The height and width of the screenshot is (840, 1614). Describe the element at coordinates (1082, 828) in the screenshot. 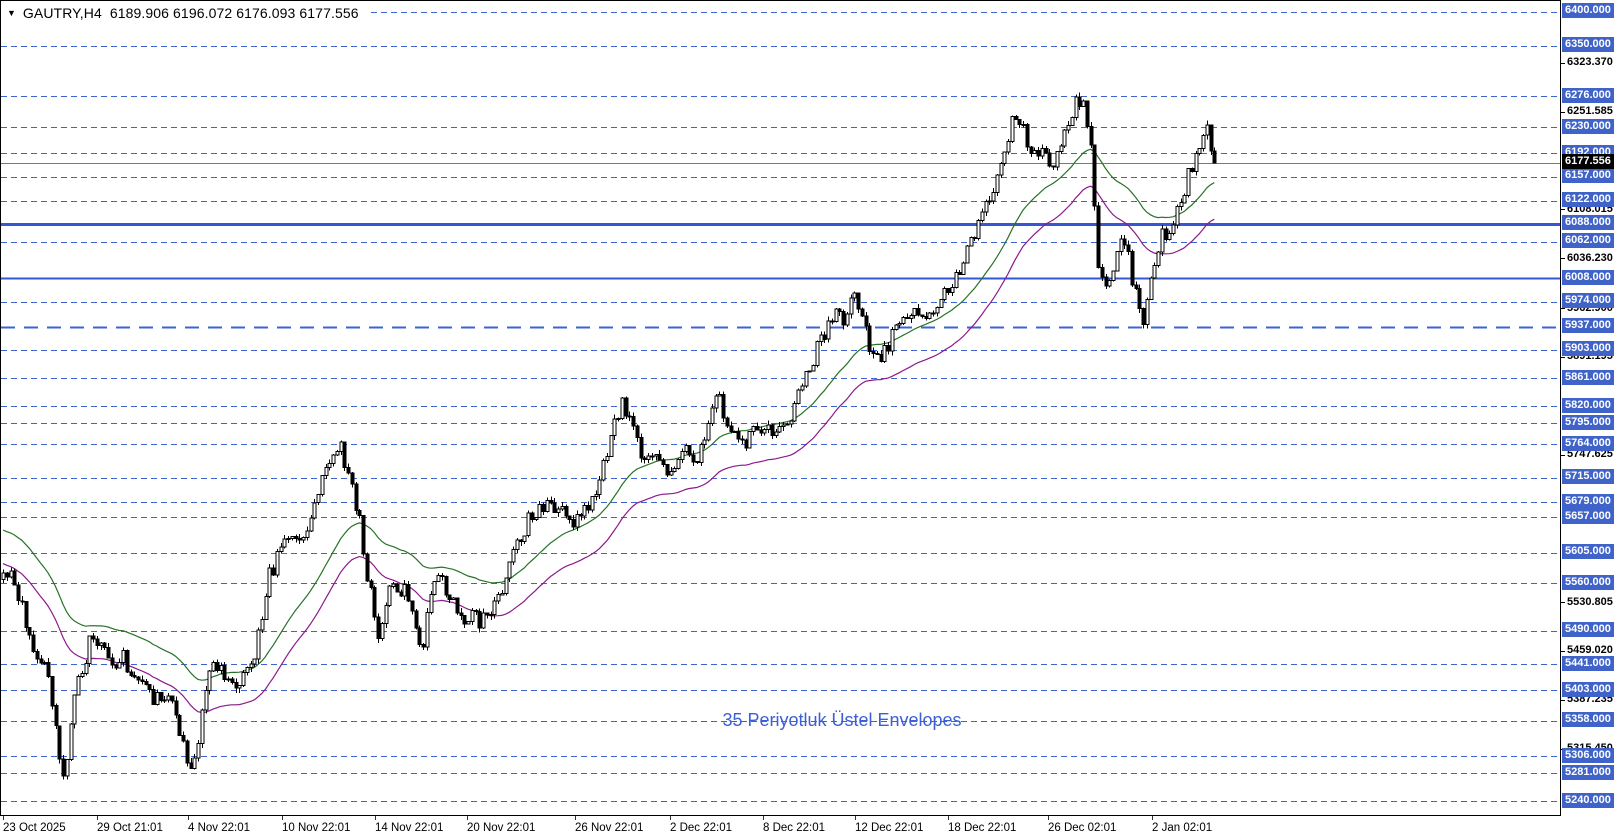

I see `time-label: 26 Dec 02:01` at that location.